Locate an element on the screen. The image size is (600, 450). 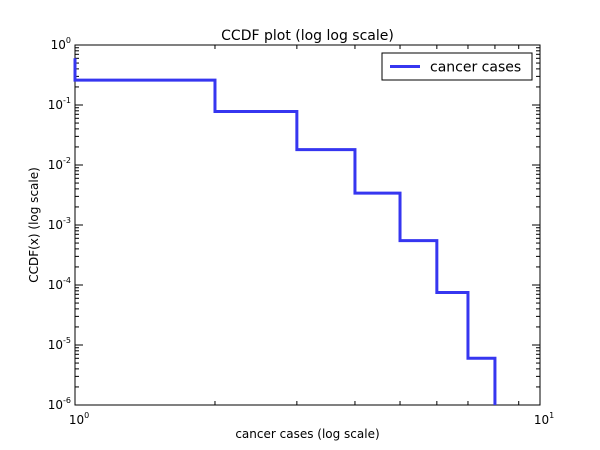
y-tick-label: 10⁻⁵ is located at coordinates (59, 344).